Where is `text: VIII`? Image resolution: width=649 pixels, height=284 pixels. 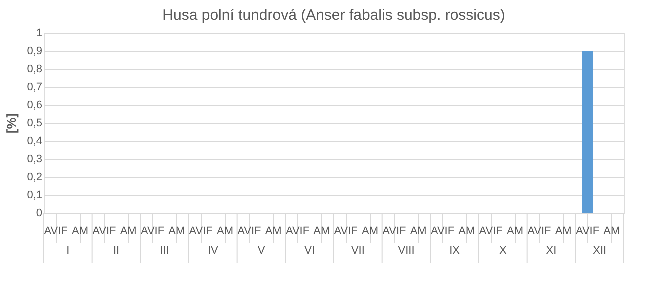 text: VIII is located at coordinates (406, 251).